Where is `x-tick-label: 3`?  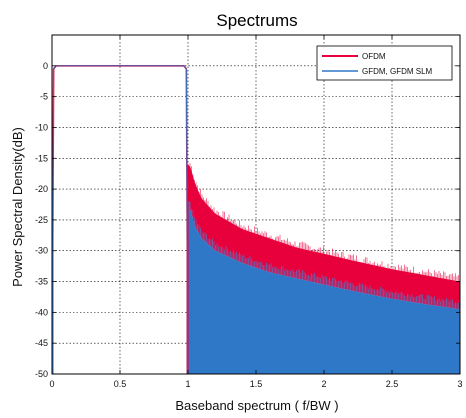 x-tick-label: 3 is located at coordinates (459, 384).